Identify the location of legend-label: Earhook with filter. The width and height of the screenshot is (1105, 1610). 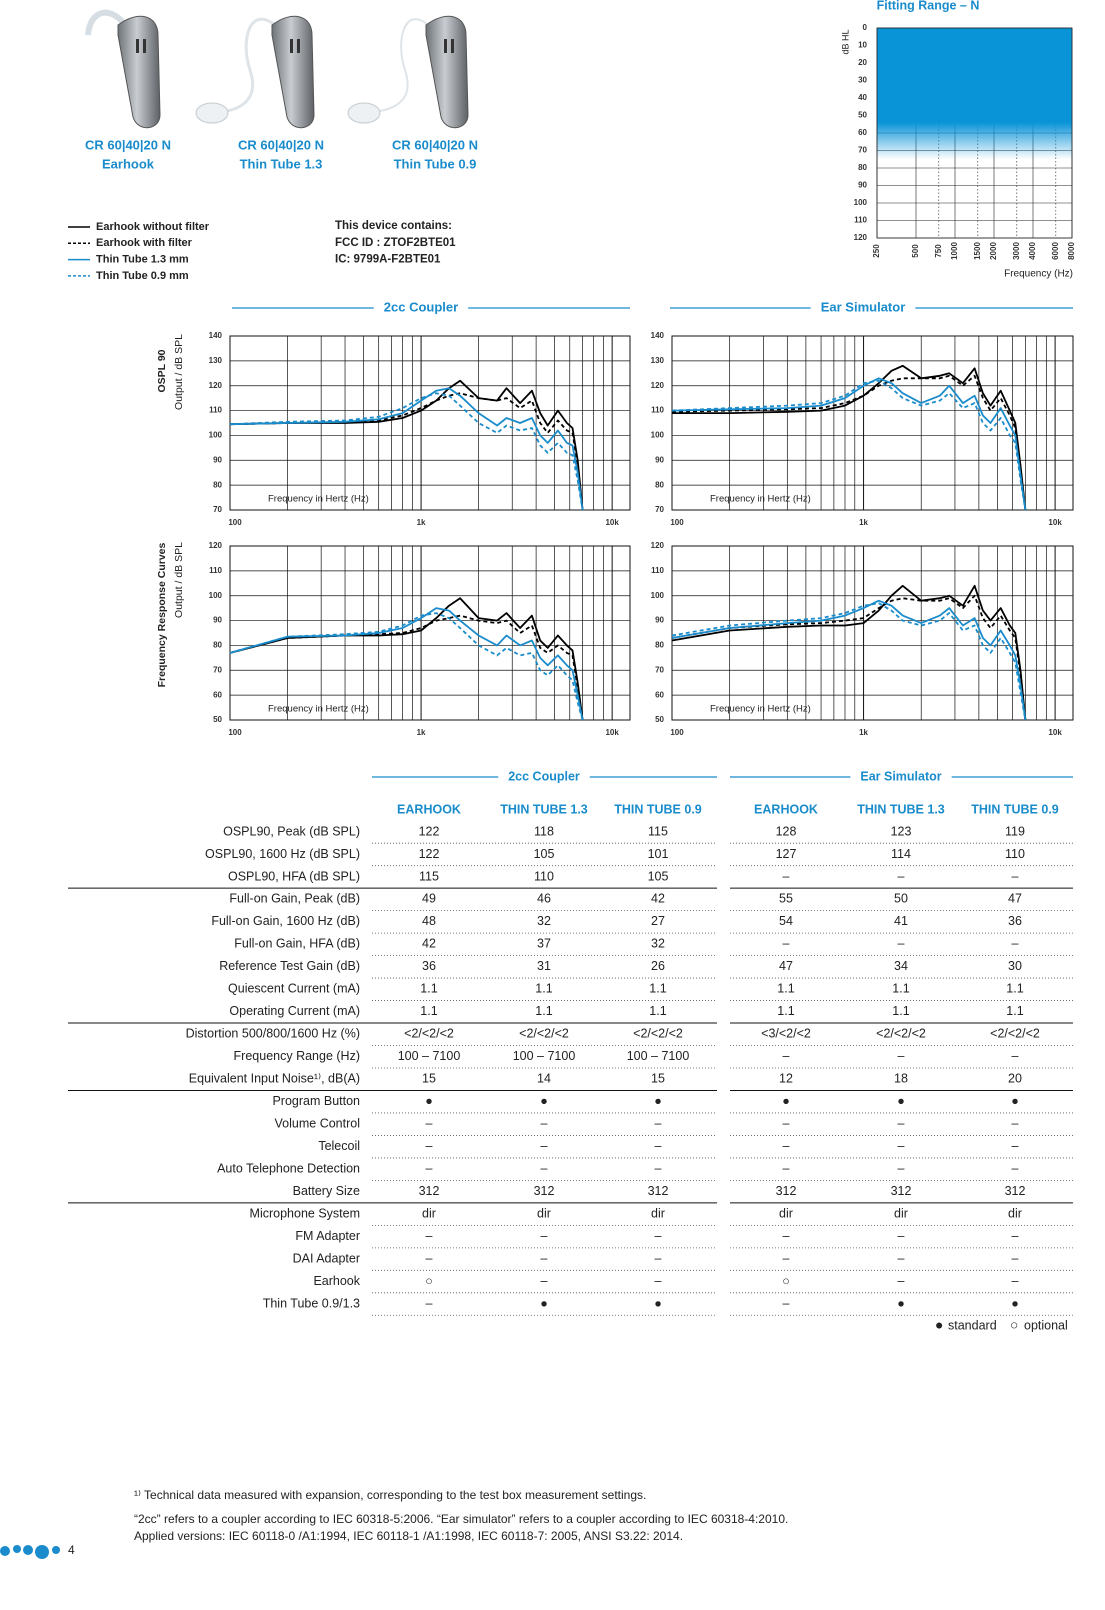
(144, 243).